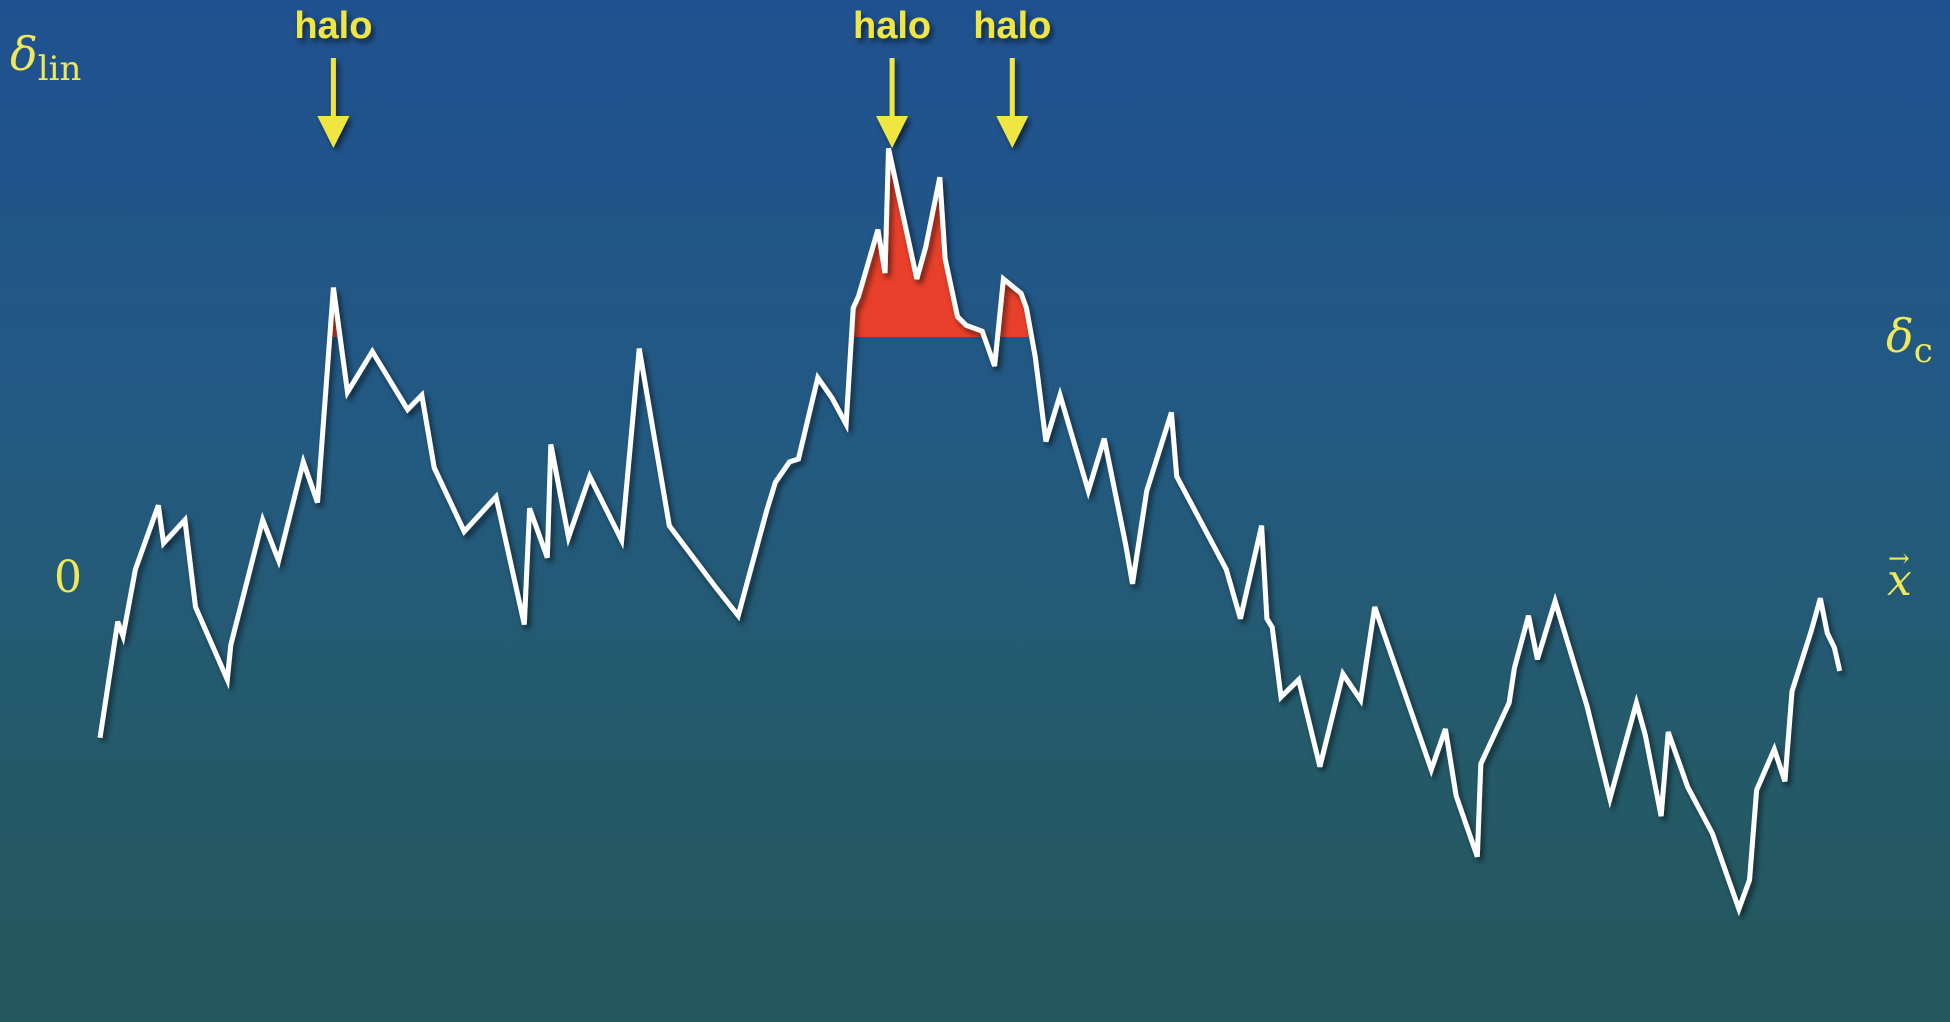 The width and height of the screenshot is (1950, 1022). I want to click on zero-label: 0, so click(68, 577).